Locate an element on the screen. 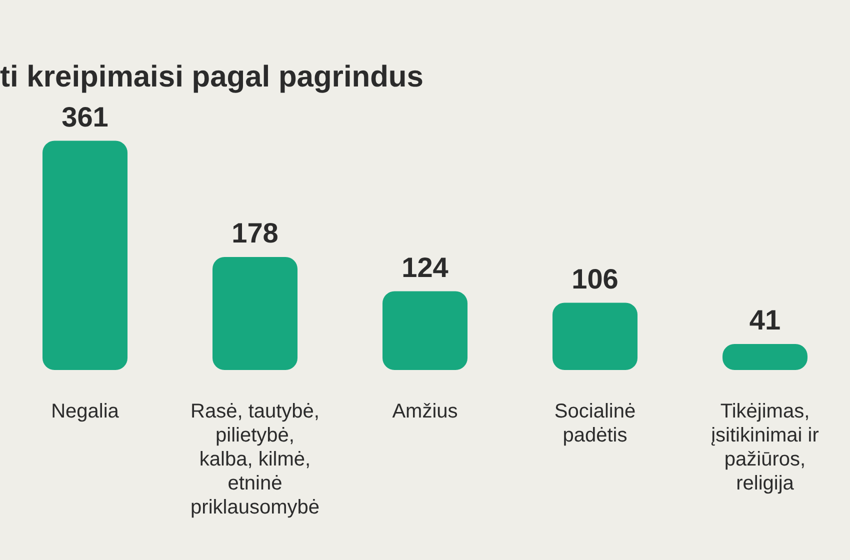 The width and height of the screenshot is (850, 560). x-tick-label: Rasė, tautybė, pilietybė, kalba, kilmė, etninė priklausomybė is located at coordinates (255, 459).